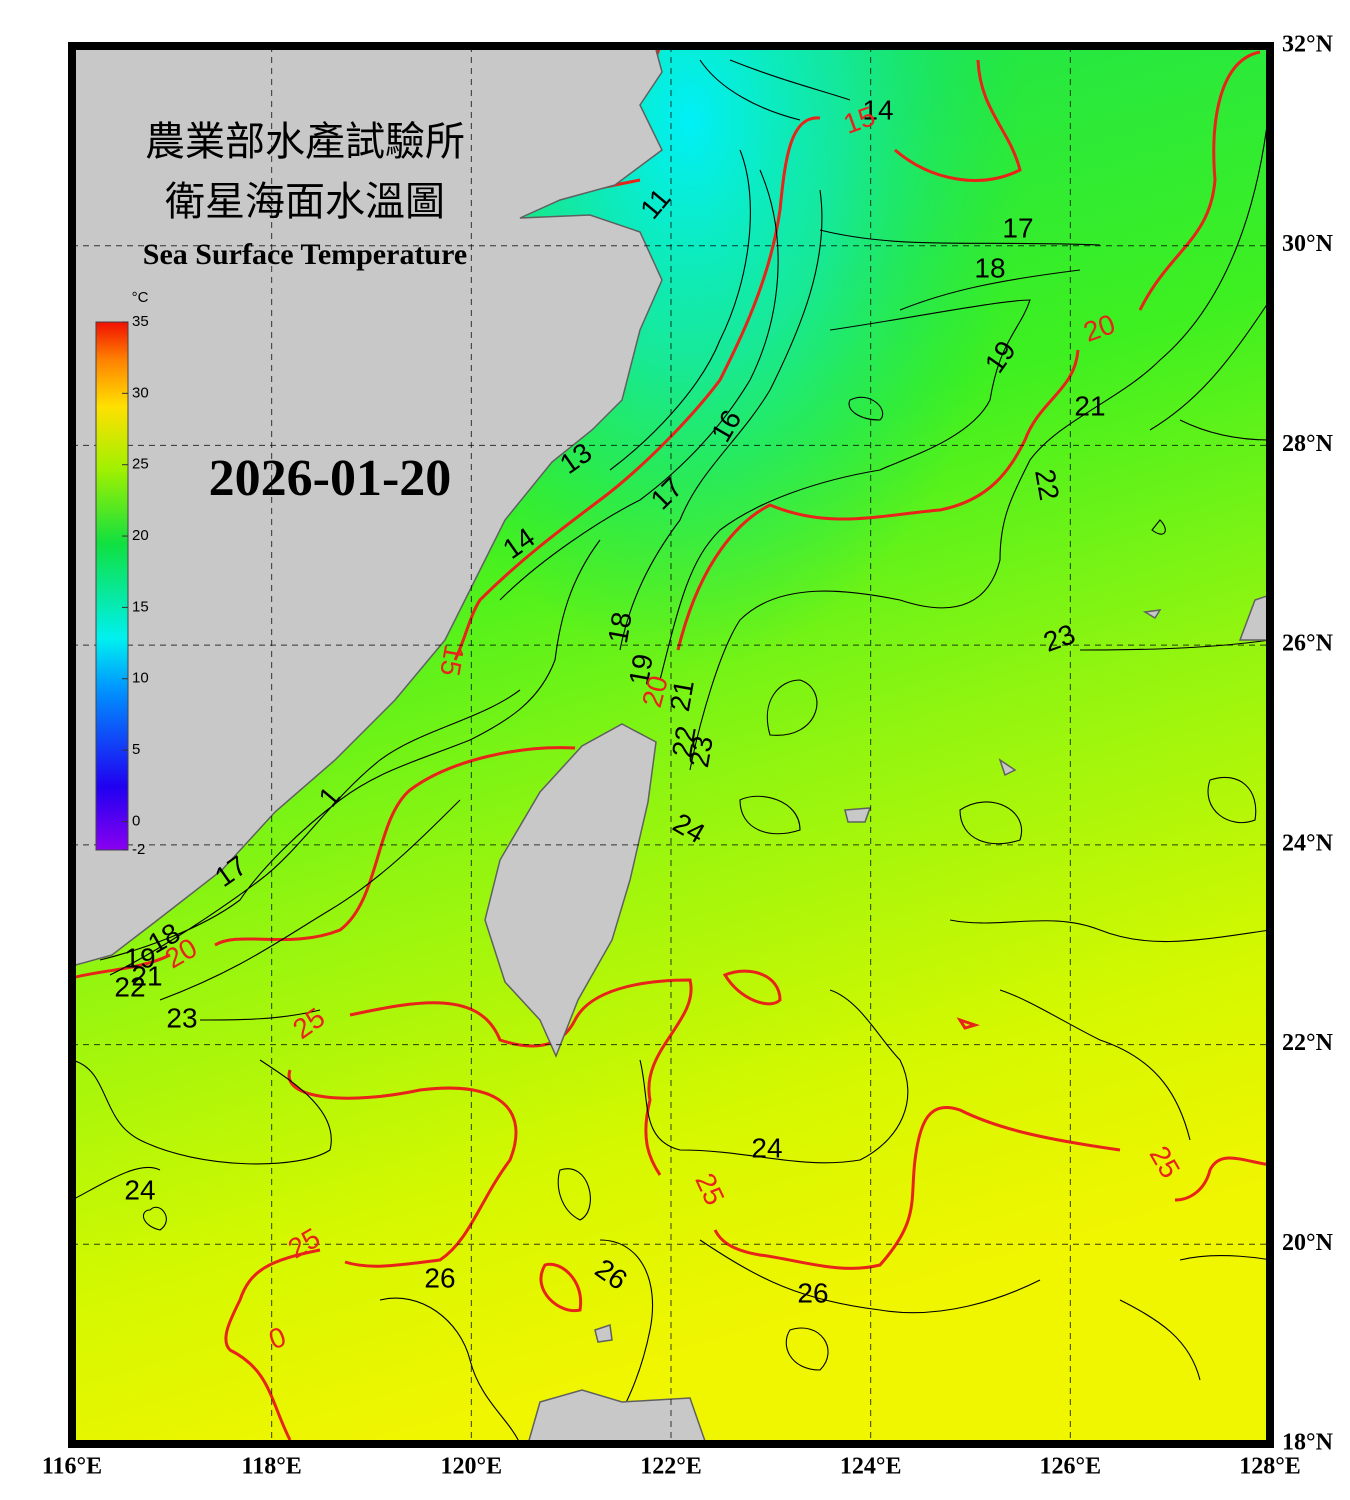 The image size is (1350, 1500). I want to click on contour-label: 15, so click(452, 660).